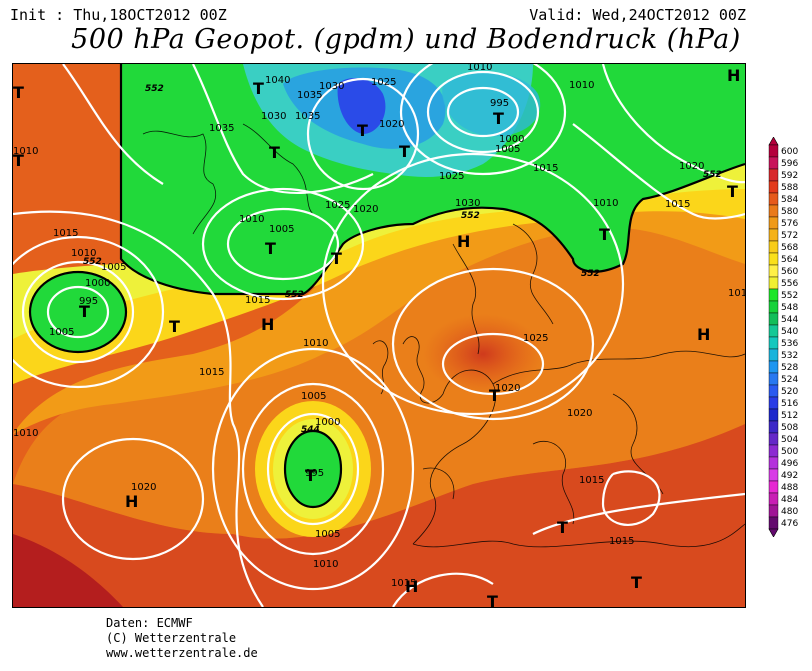 The height and width of the screenshot is (671, 812). Describe the element at coordinates (789, 416) in the screenshot. I see `legend-label: 512` at that location.